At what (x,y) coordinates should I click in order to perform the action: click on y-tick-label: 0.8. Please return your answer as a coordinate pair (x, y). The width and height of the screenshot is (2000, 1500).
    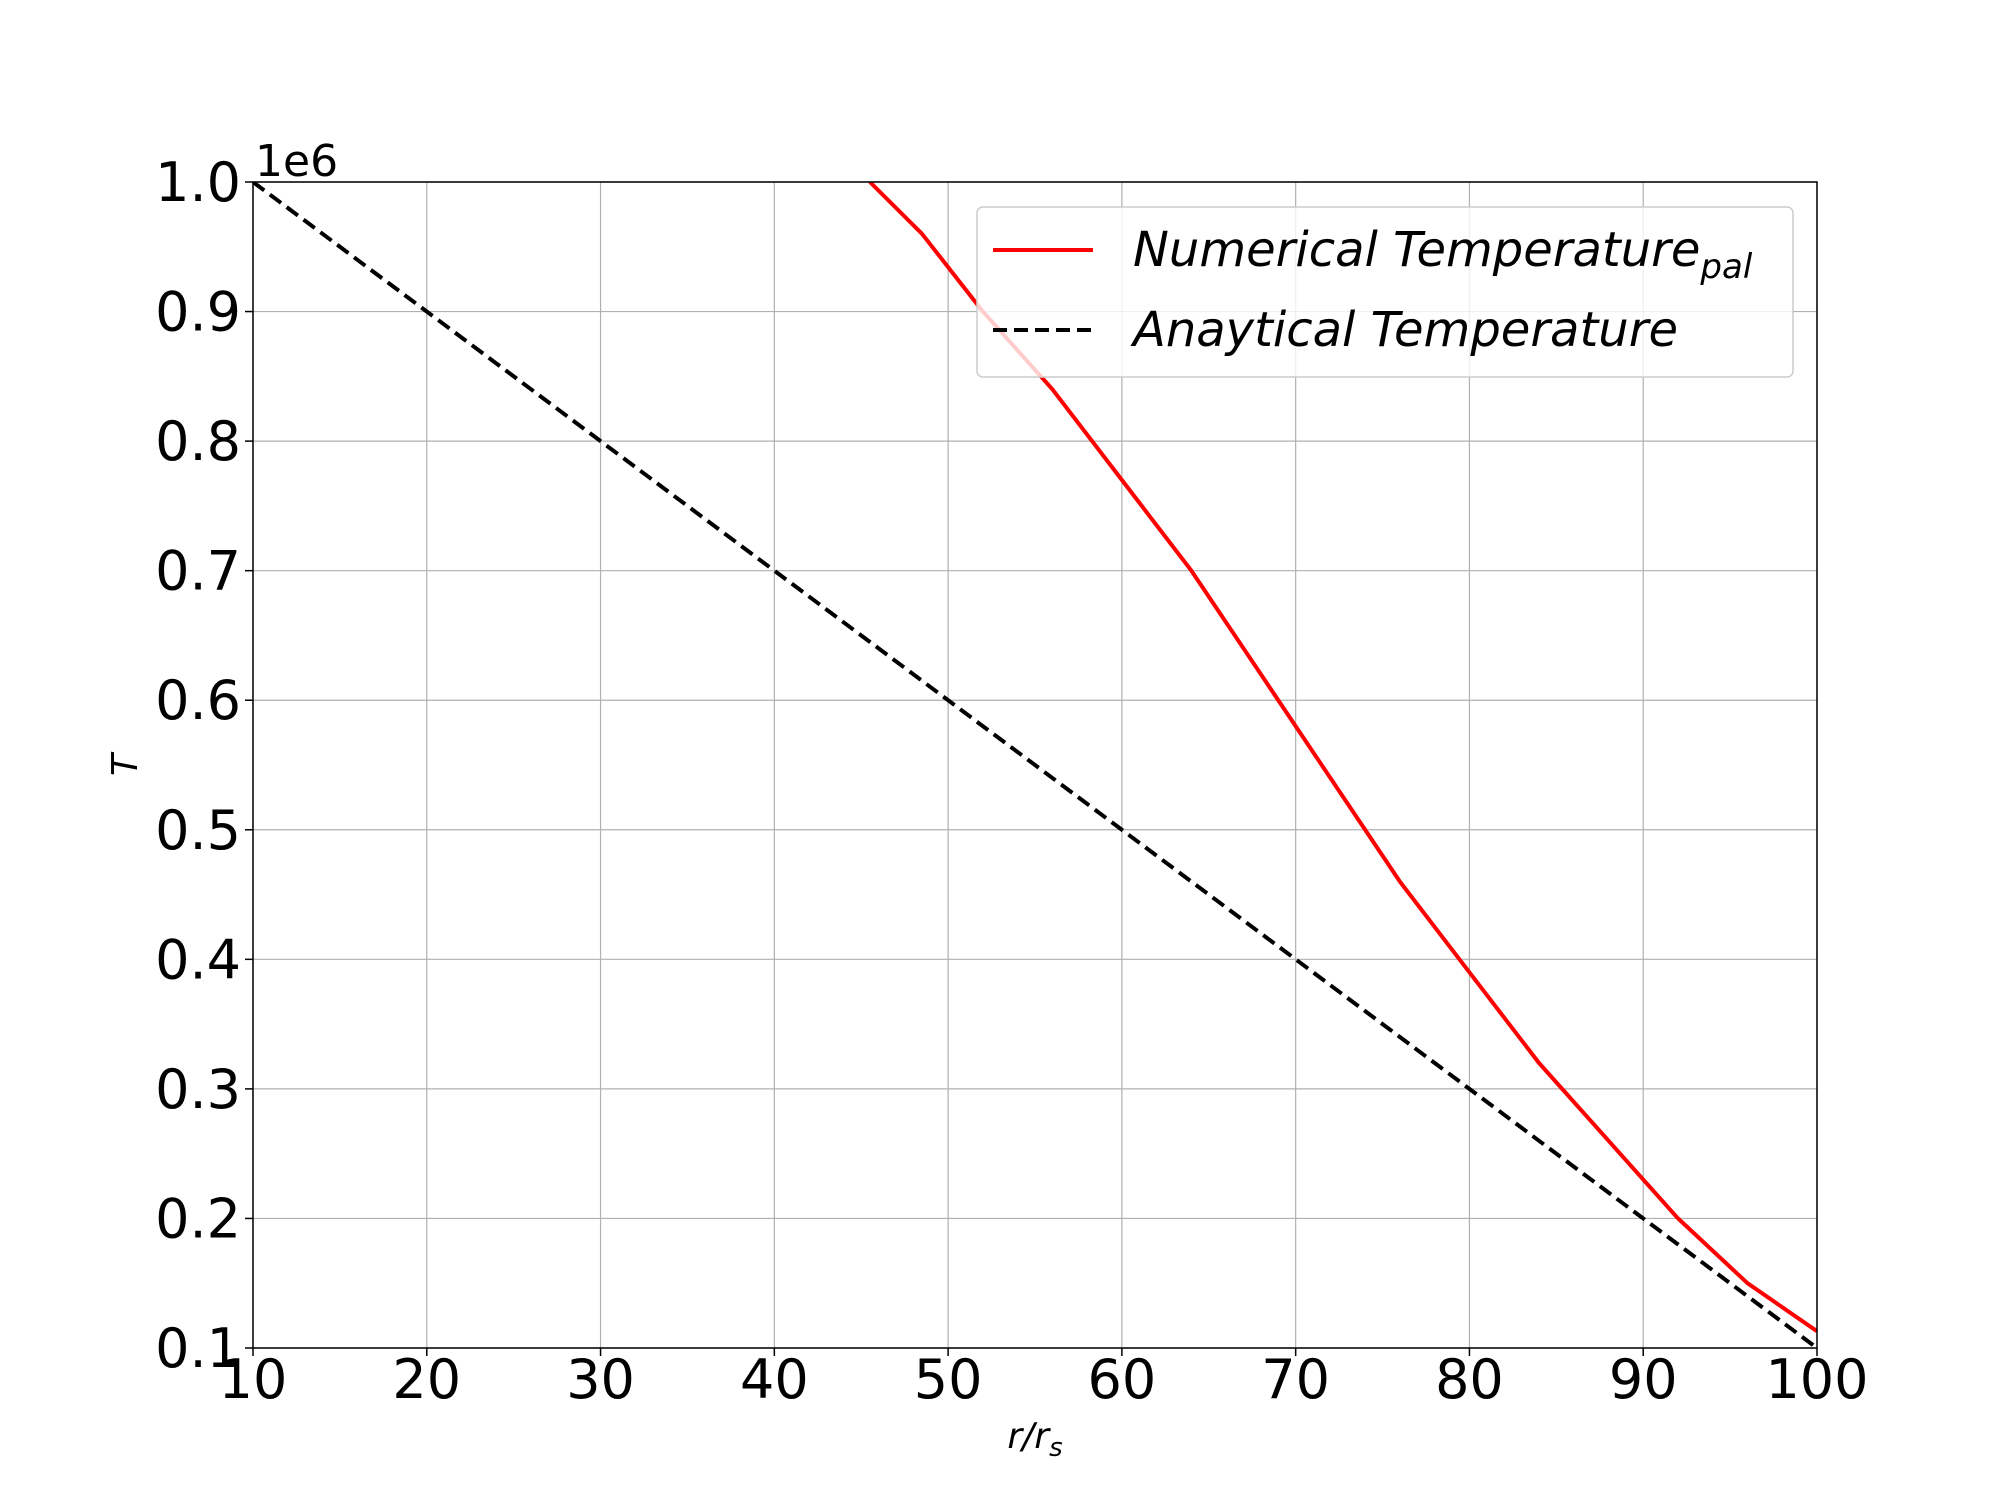
    Looking at the image, I should click on (198, 441).